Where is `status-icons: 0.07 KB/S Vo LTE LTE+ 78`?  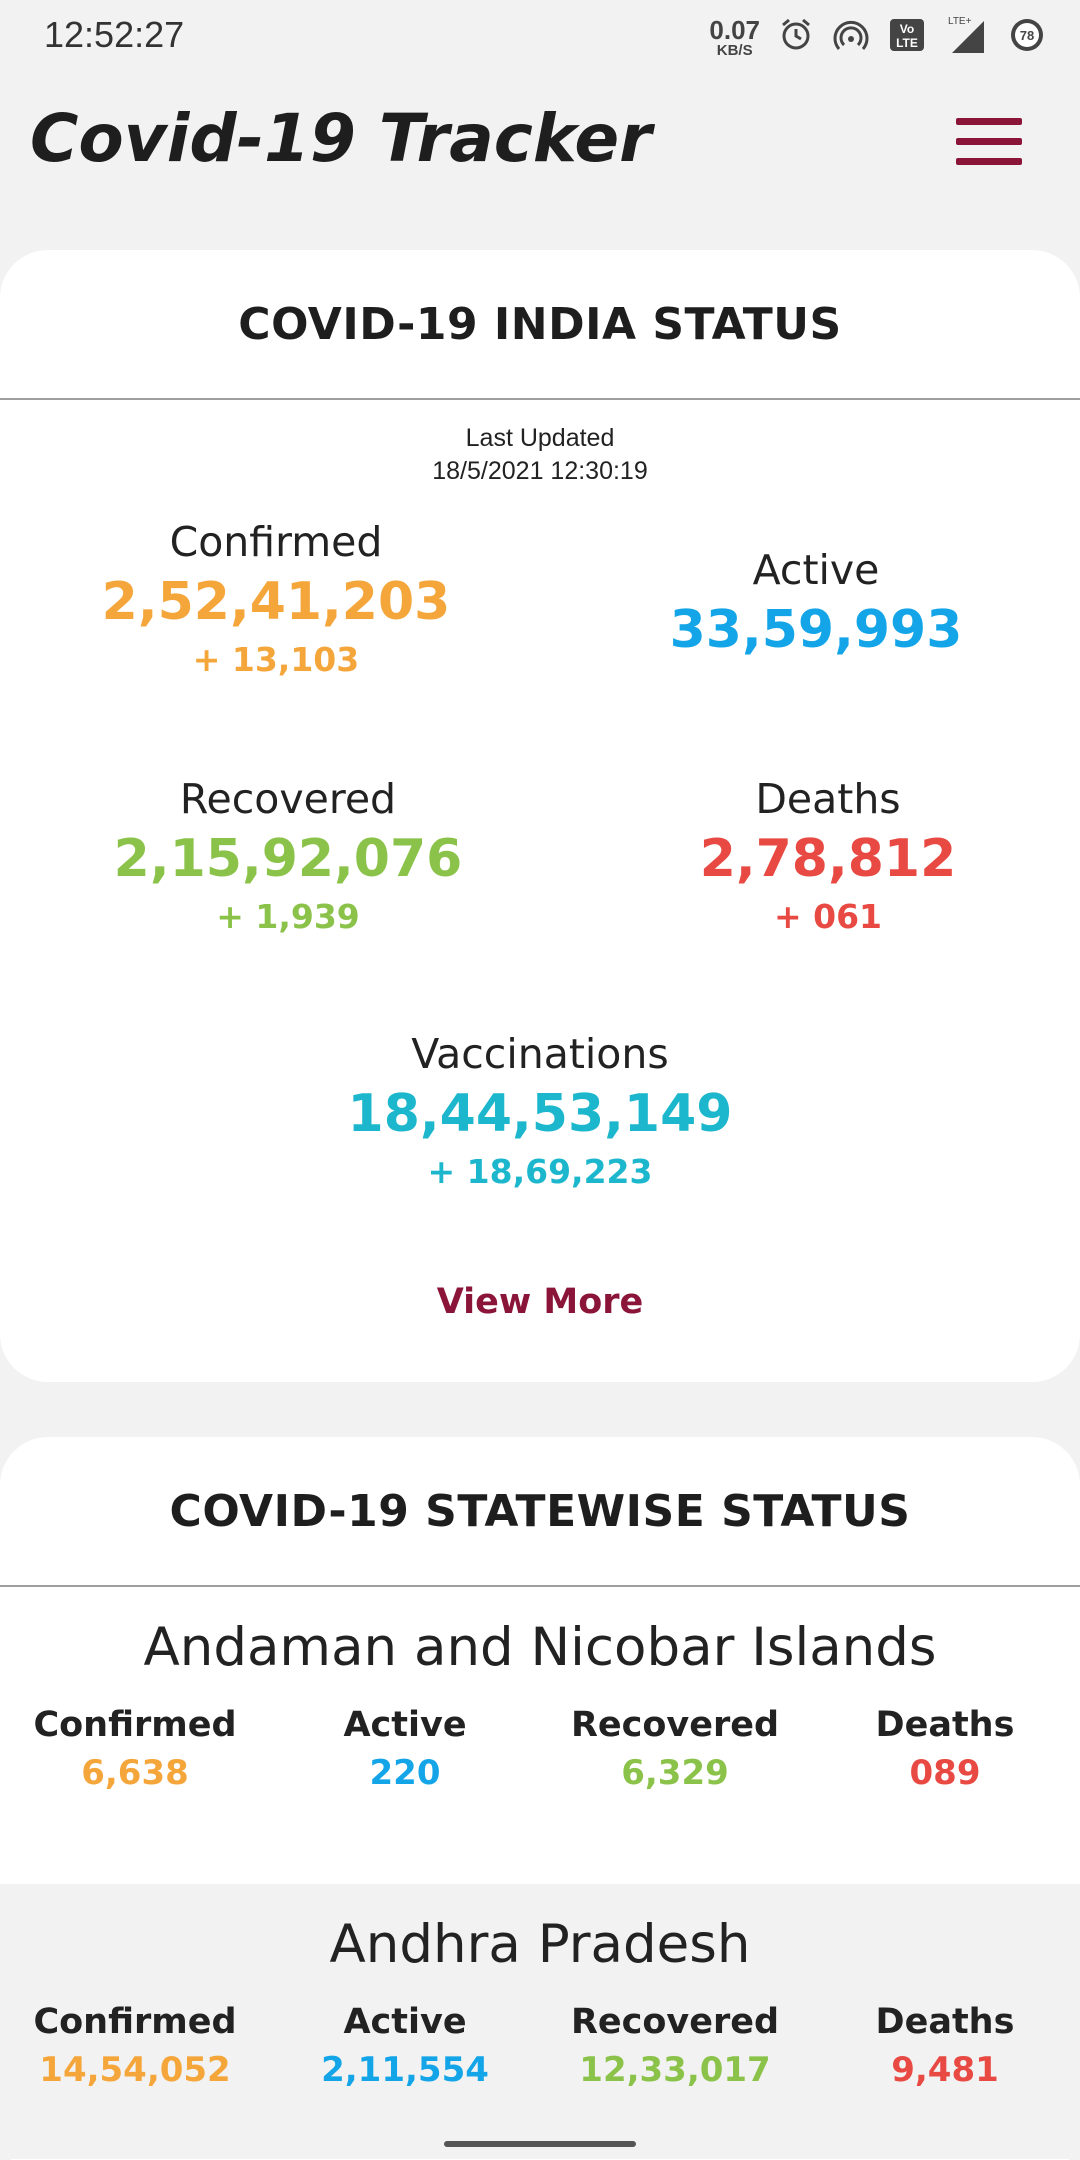 status-icons: 0.07 KB/S Vo LTE LTE+ 78 is located at coordinates (877, 37).